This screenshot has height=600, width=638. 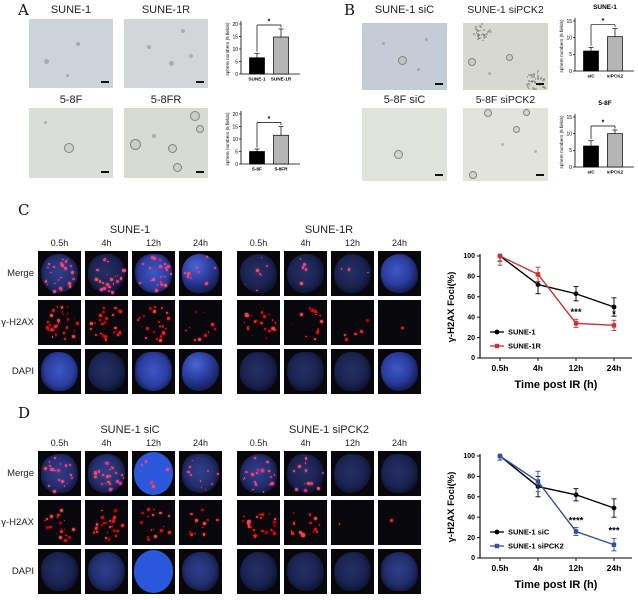 I want to click on svg-text: 15, so click(x=235, y=127).